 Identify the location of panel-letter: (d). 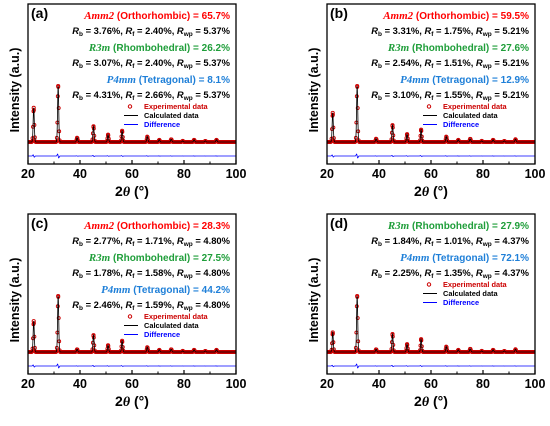
(339, 223).